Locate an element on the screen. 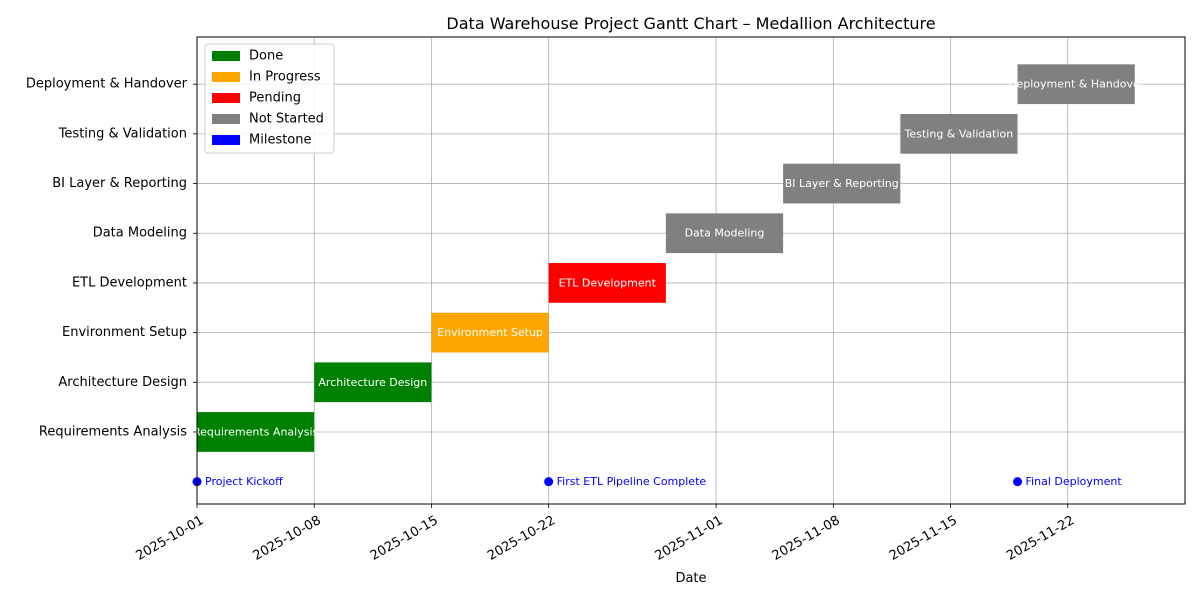 Image resolution: width=1200 pixels, height=600 pixels. legend-label: Pending is located at coordinates (275, 98).